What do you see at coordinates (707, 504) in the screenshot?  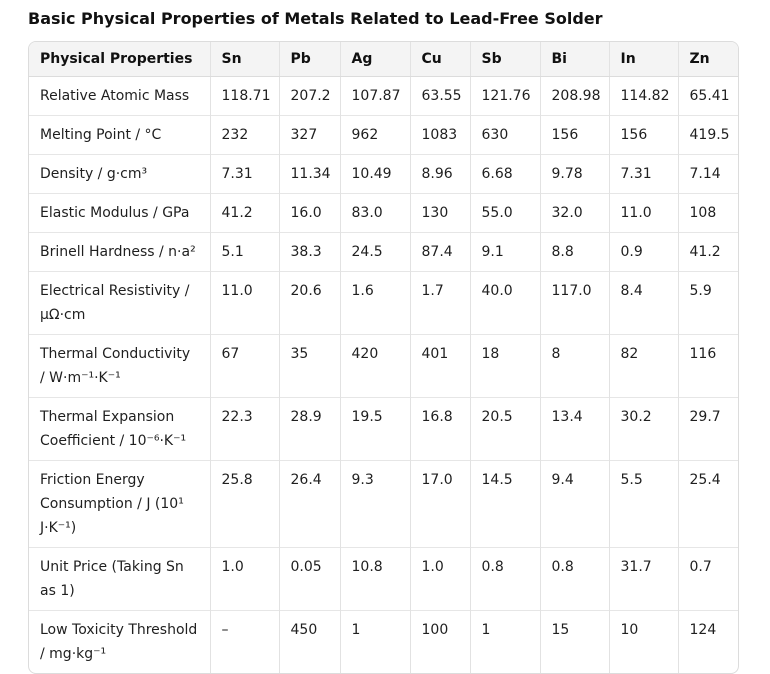 I see `zn-value-cell: 25.4` at bounding box center [707, 504].